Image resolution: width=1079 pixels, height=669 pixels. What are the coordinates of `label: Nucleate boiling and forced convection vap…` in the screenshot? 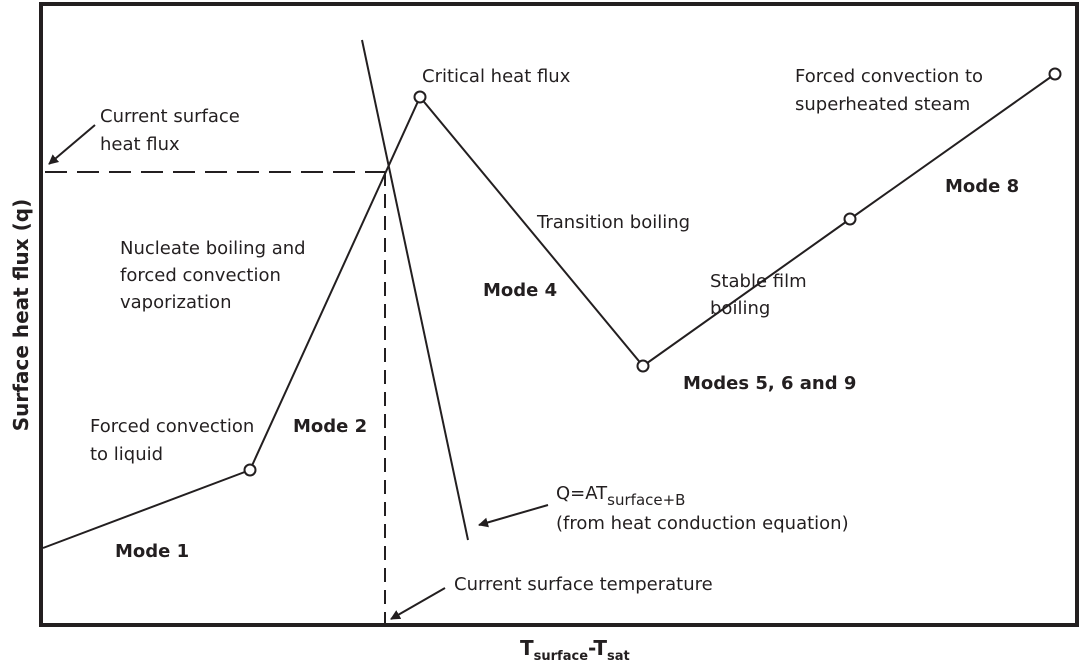 It's located at (213, 275).